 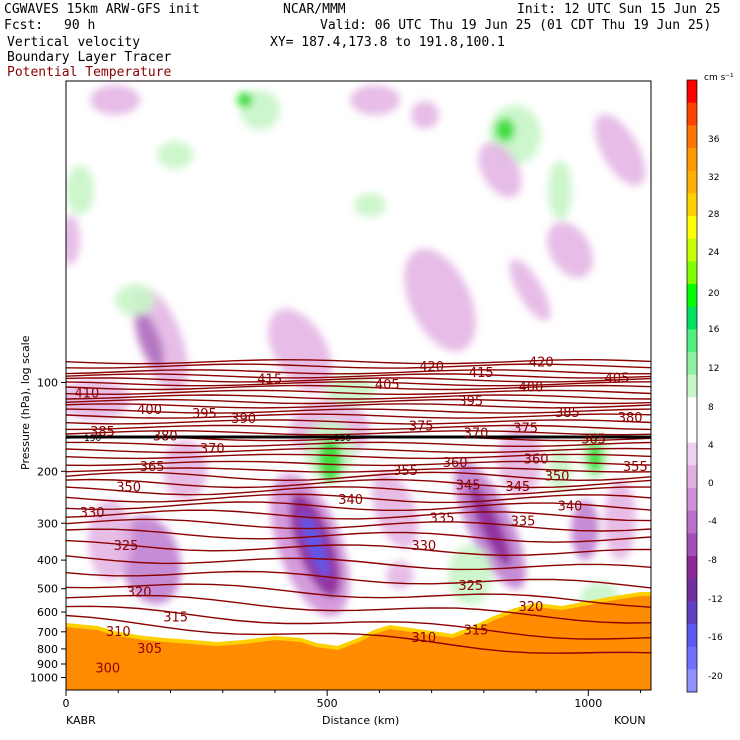 I want to click on colorbar-tick-13: -16, so click(x=715, y=638).